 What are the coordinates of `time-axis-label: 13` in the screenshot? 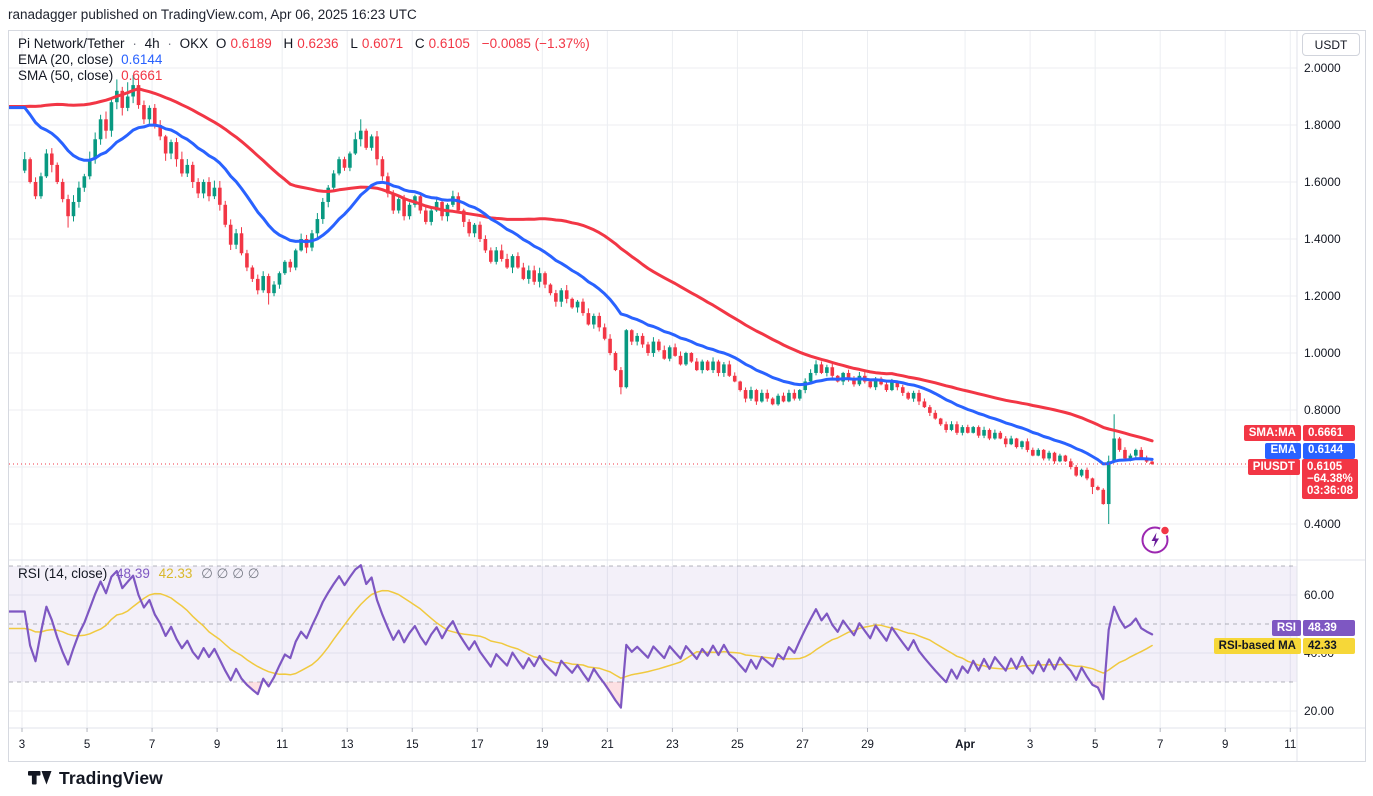 It's located at (347, 745).